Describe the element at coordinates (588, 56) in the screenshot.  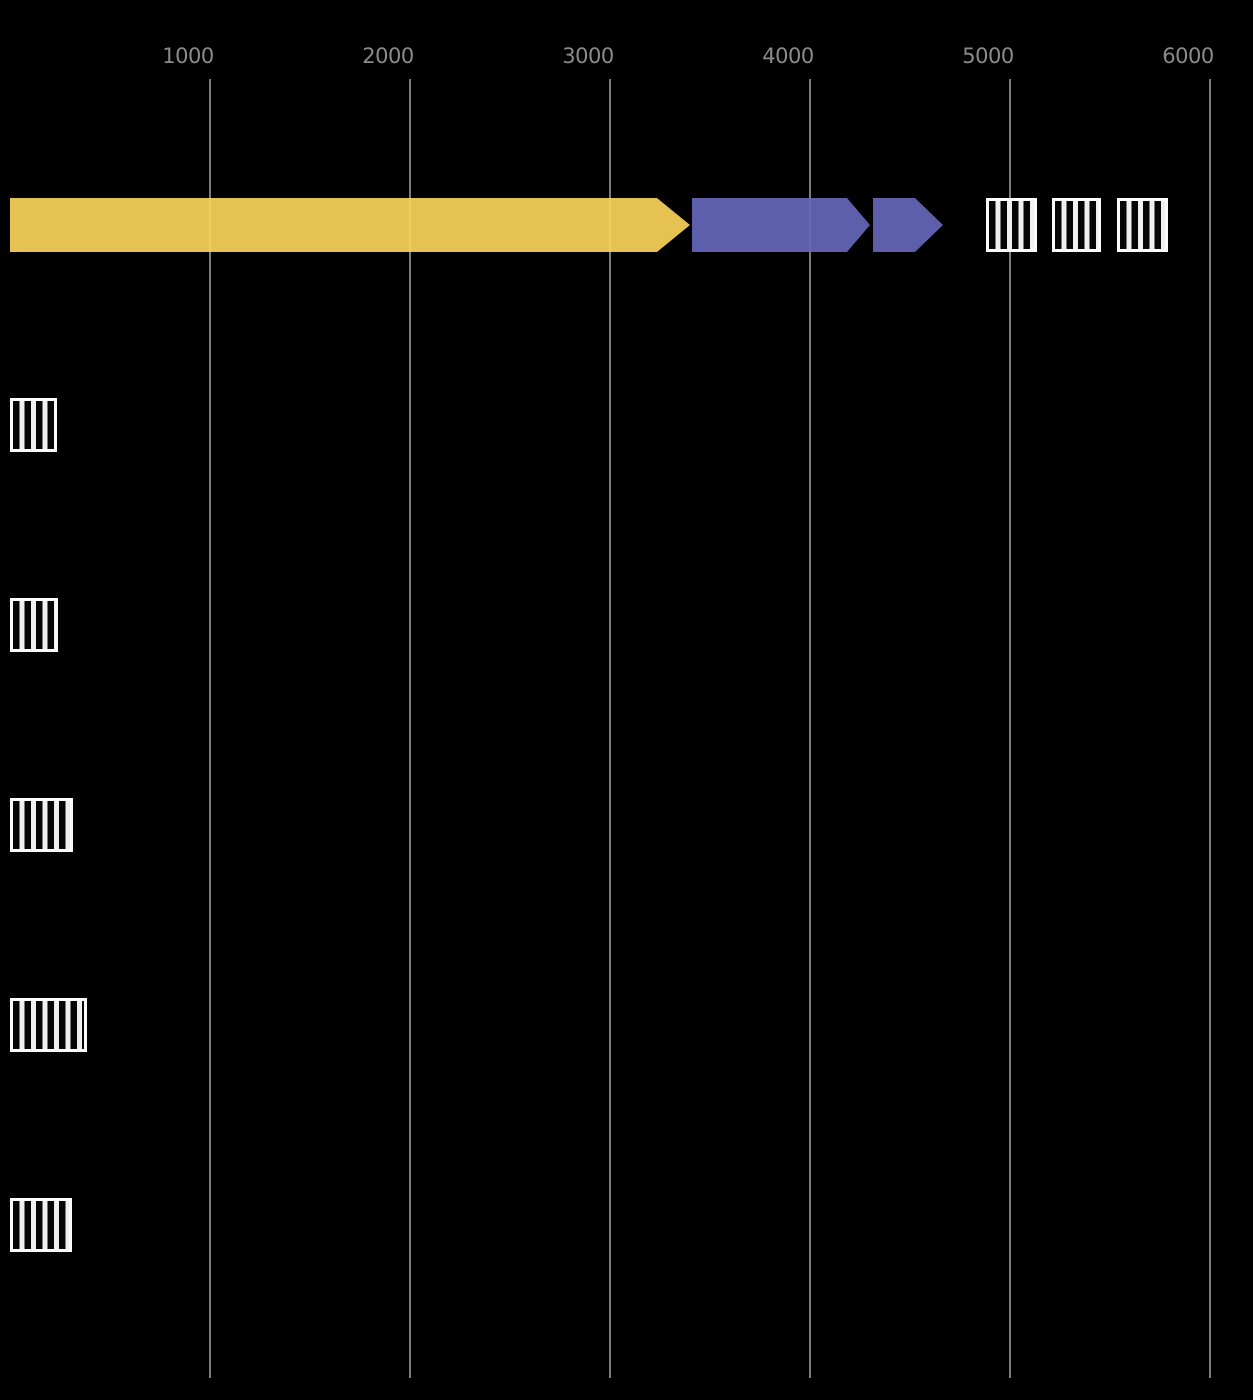
I see `axis-tick-label-3000: 3000` at that location.